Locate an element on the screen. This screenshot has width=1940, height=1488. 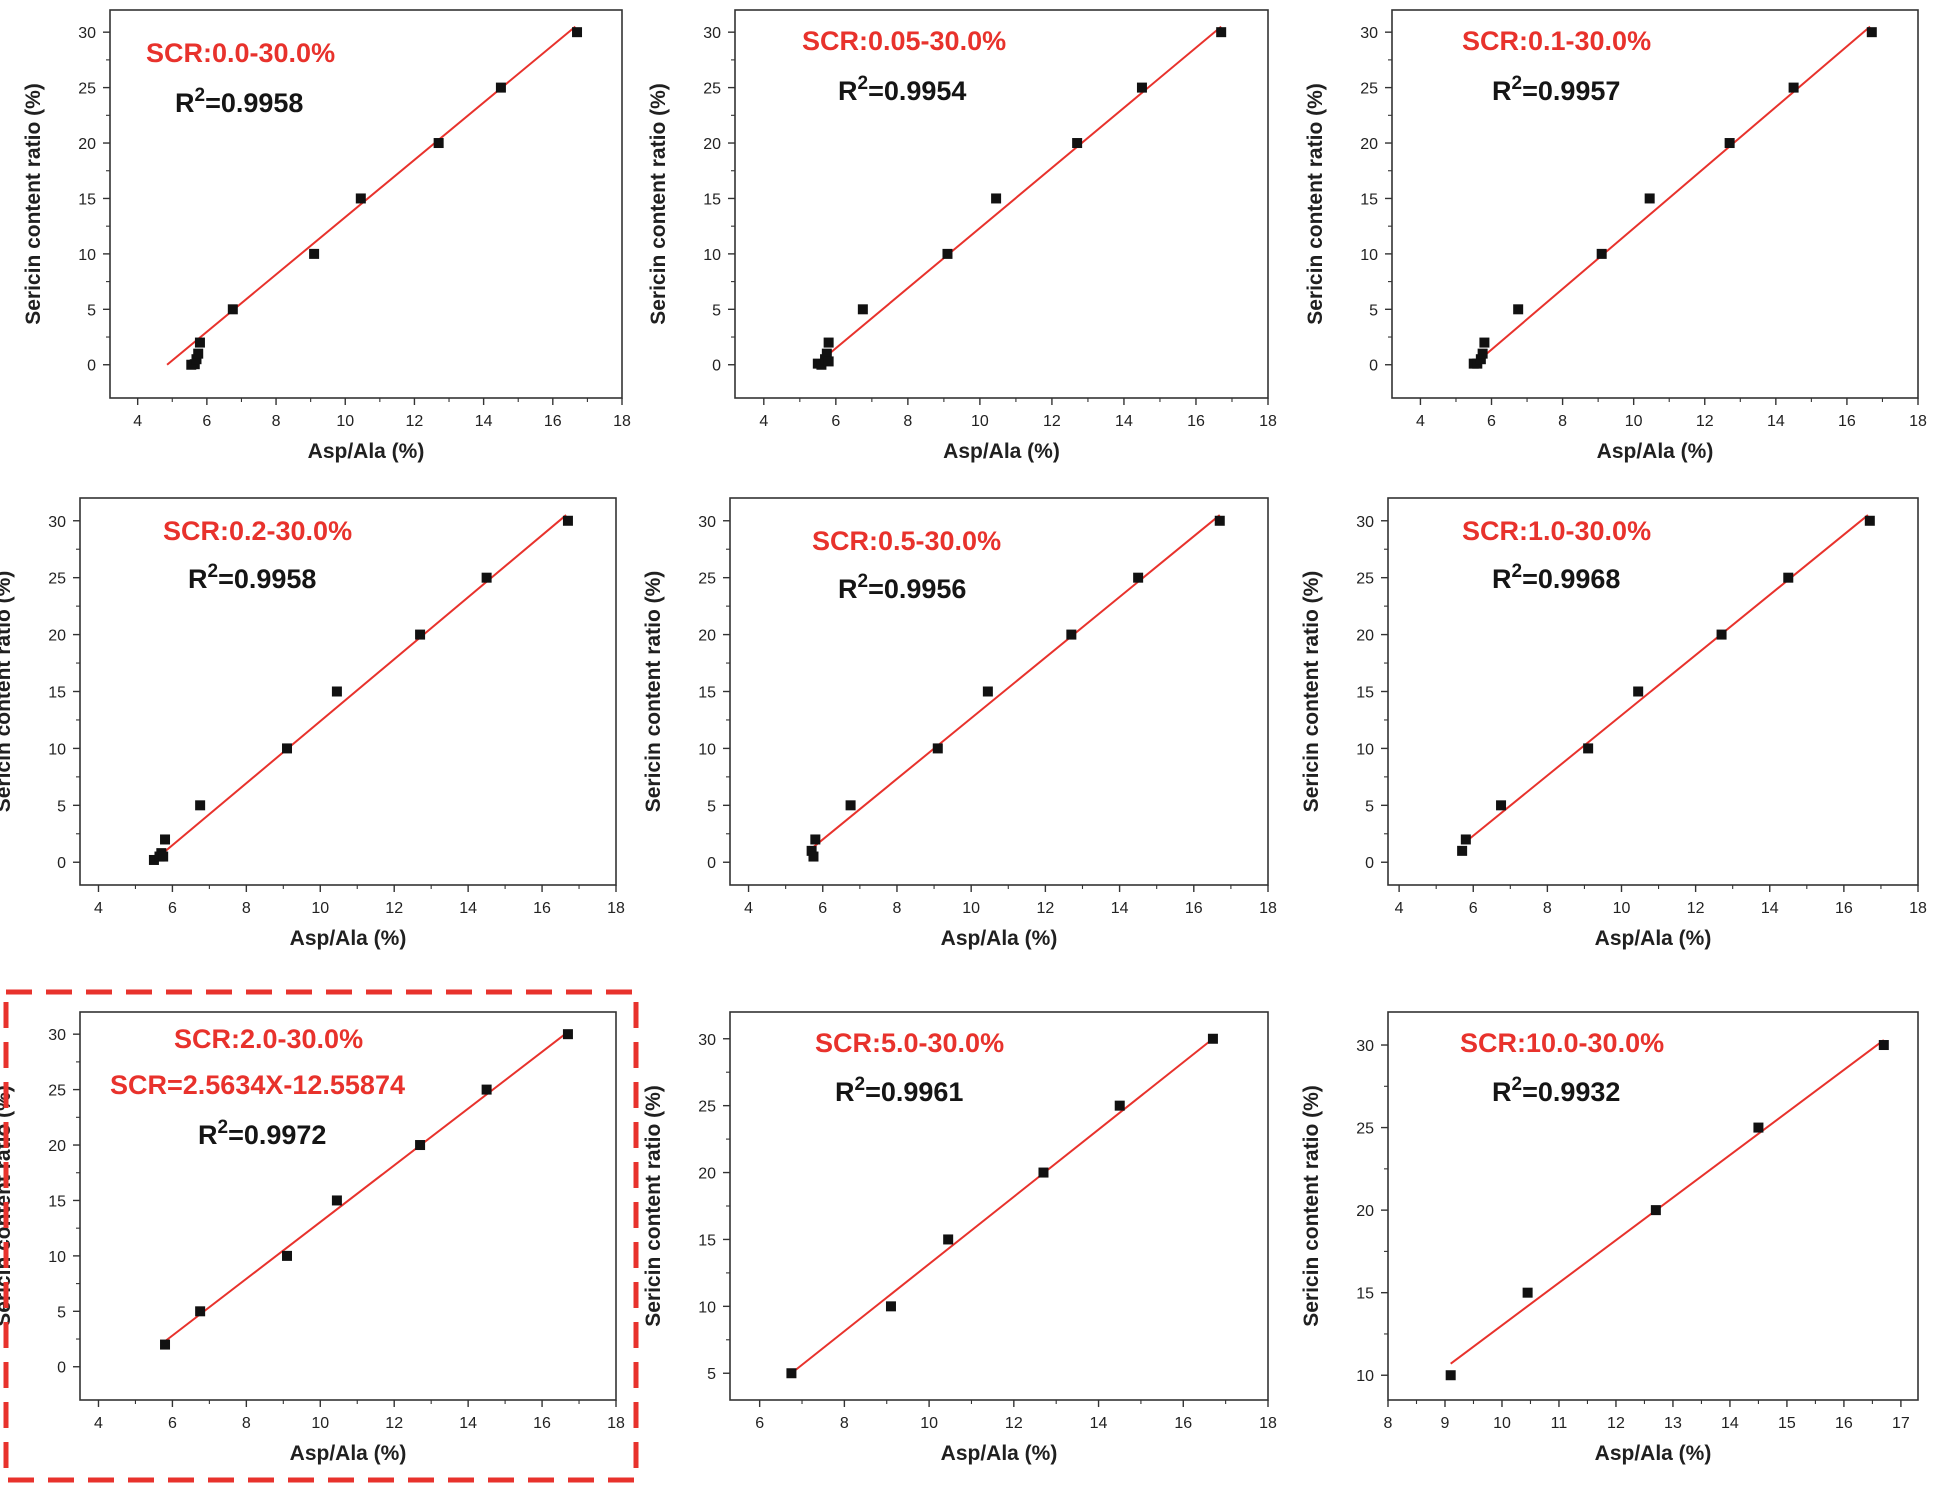
fit-line is located at coordinates (1002, 1206).